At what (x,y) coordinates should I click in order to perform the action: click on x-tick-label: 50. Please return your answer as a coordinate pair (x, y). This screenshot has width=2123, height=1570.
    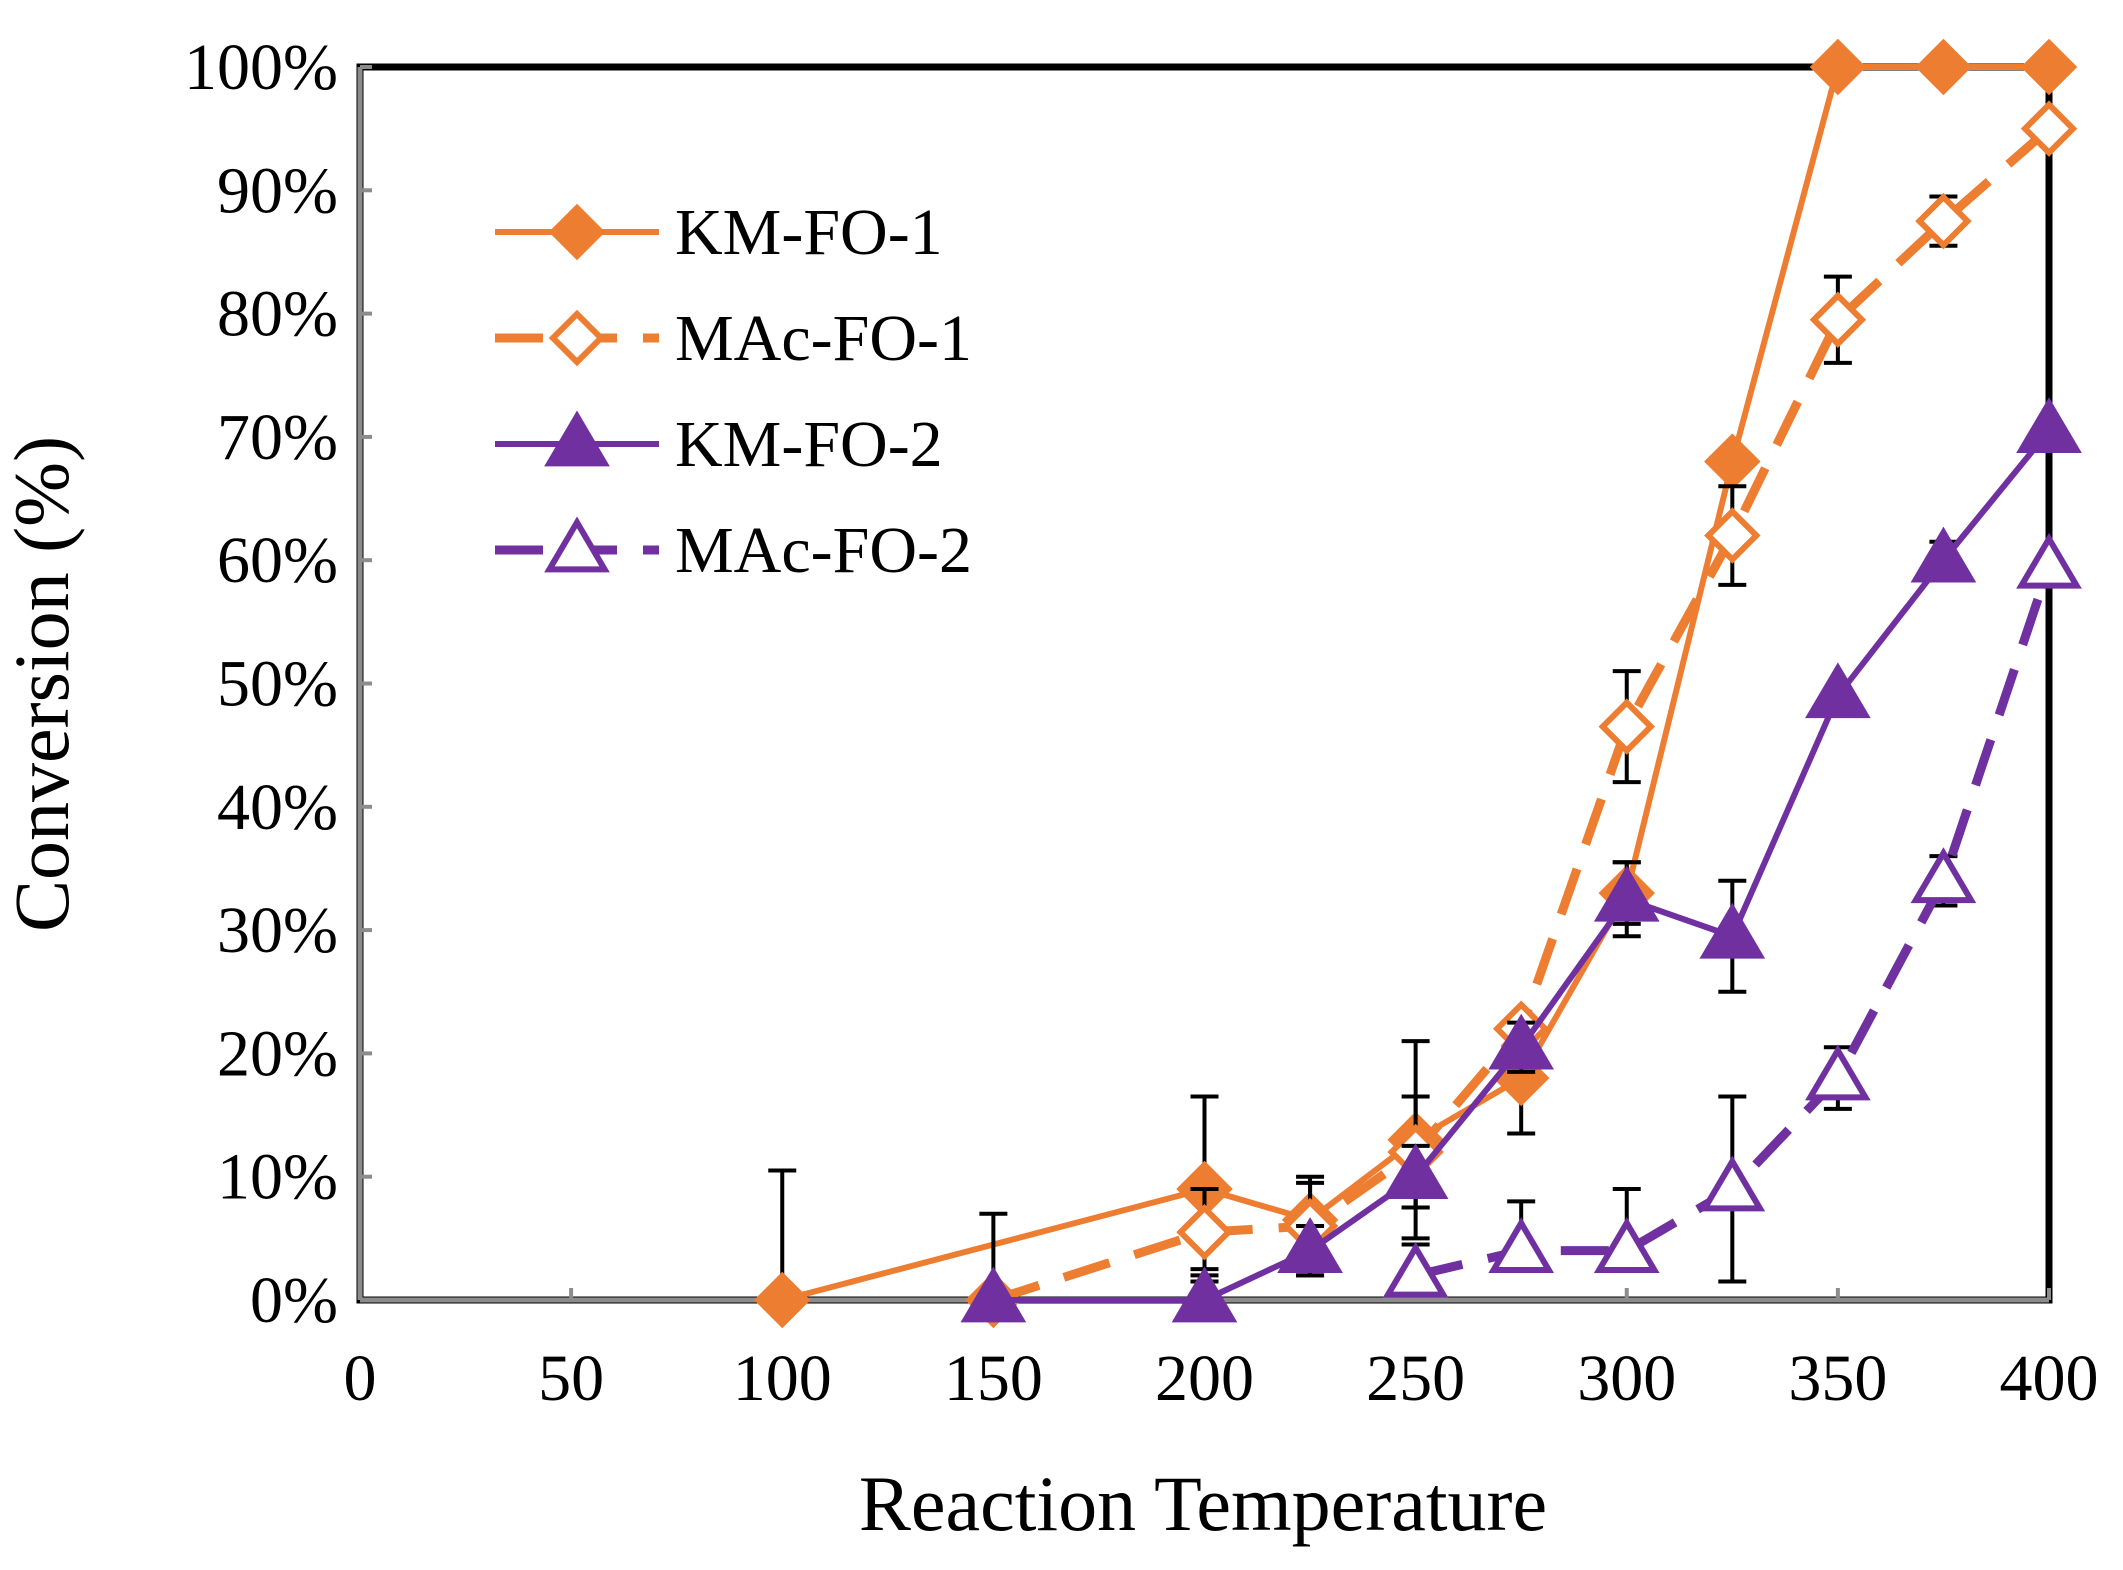
    Looking at the image, I should click on (571, 1378).